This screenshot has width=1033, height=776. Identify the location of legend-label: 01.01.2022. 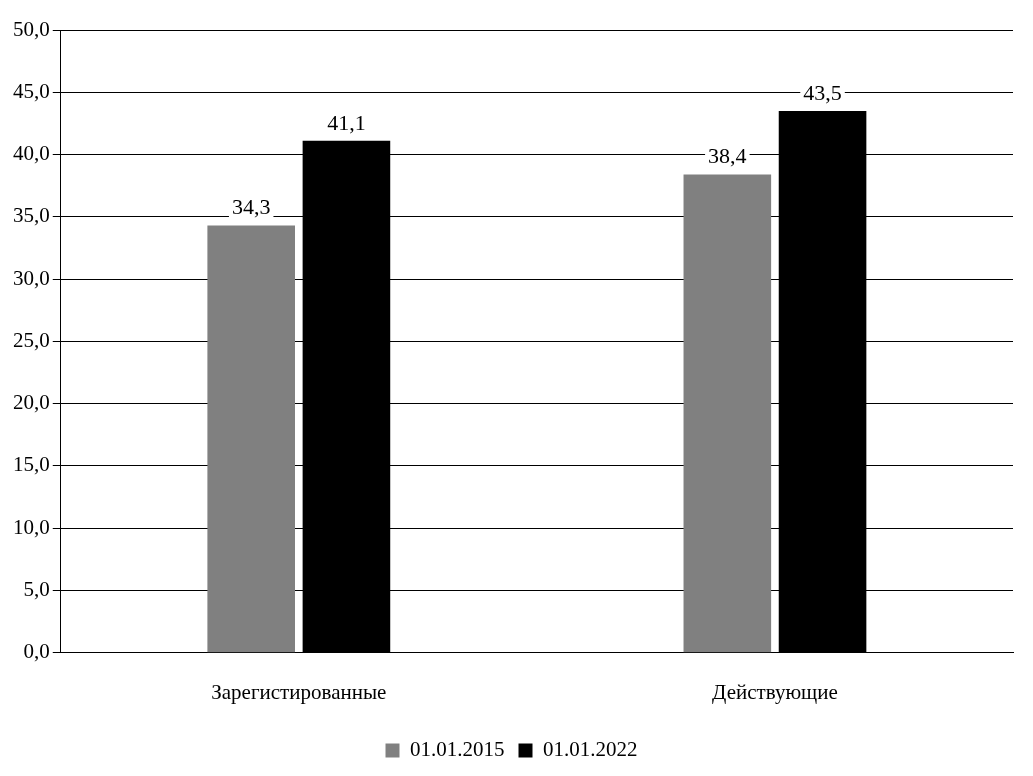
(590, 749).